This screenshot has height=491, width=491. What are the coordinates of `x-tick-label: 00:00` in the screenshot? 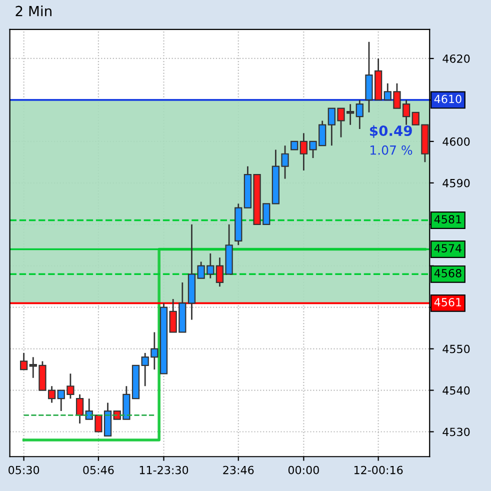 It's located at (303, 470).